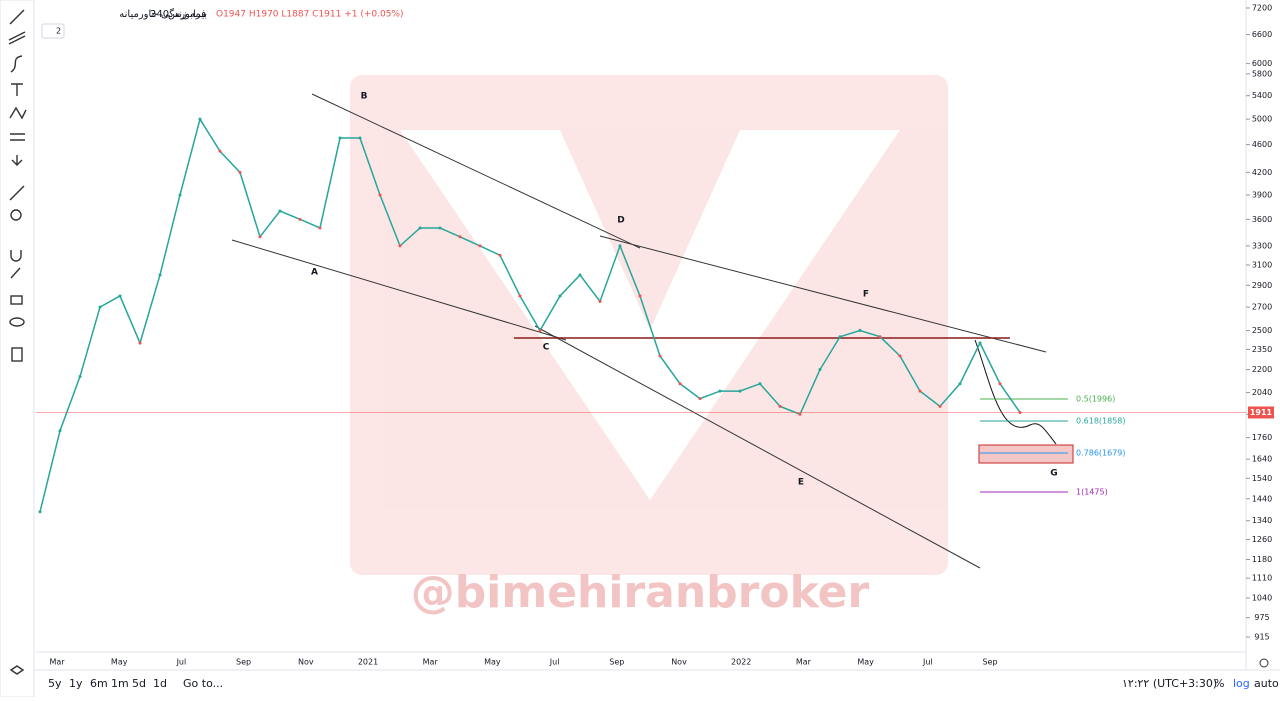  Describe the element at coordinates (1262, 437) in the screenshot. I see `price-label: 1760` at that location.